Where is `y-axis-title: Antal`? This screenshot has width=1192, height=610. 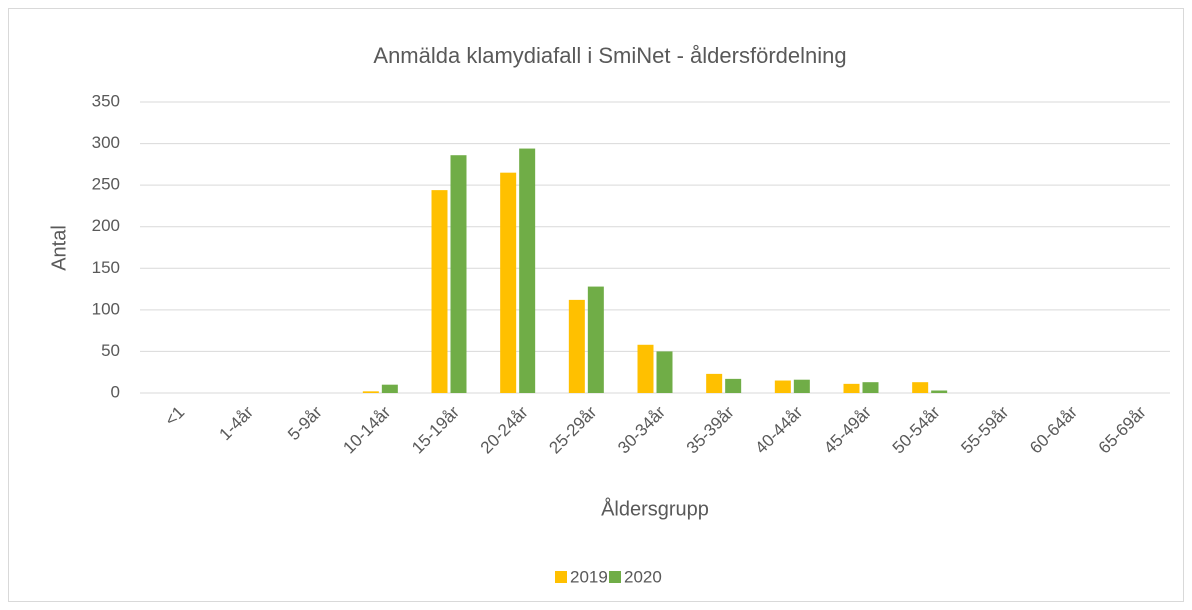 y-axis-title: Antal is located at coordinates (59, 248).